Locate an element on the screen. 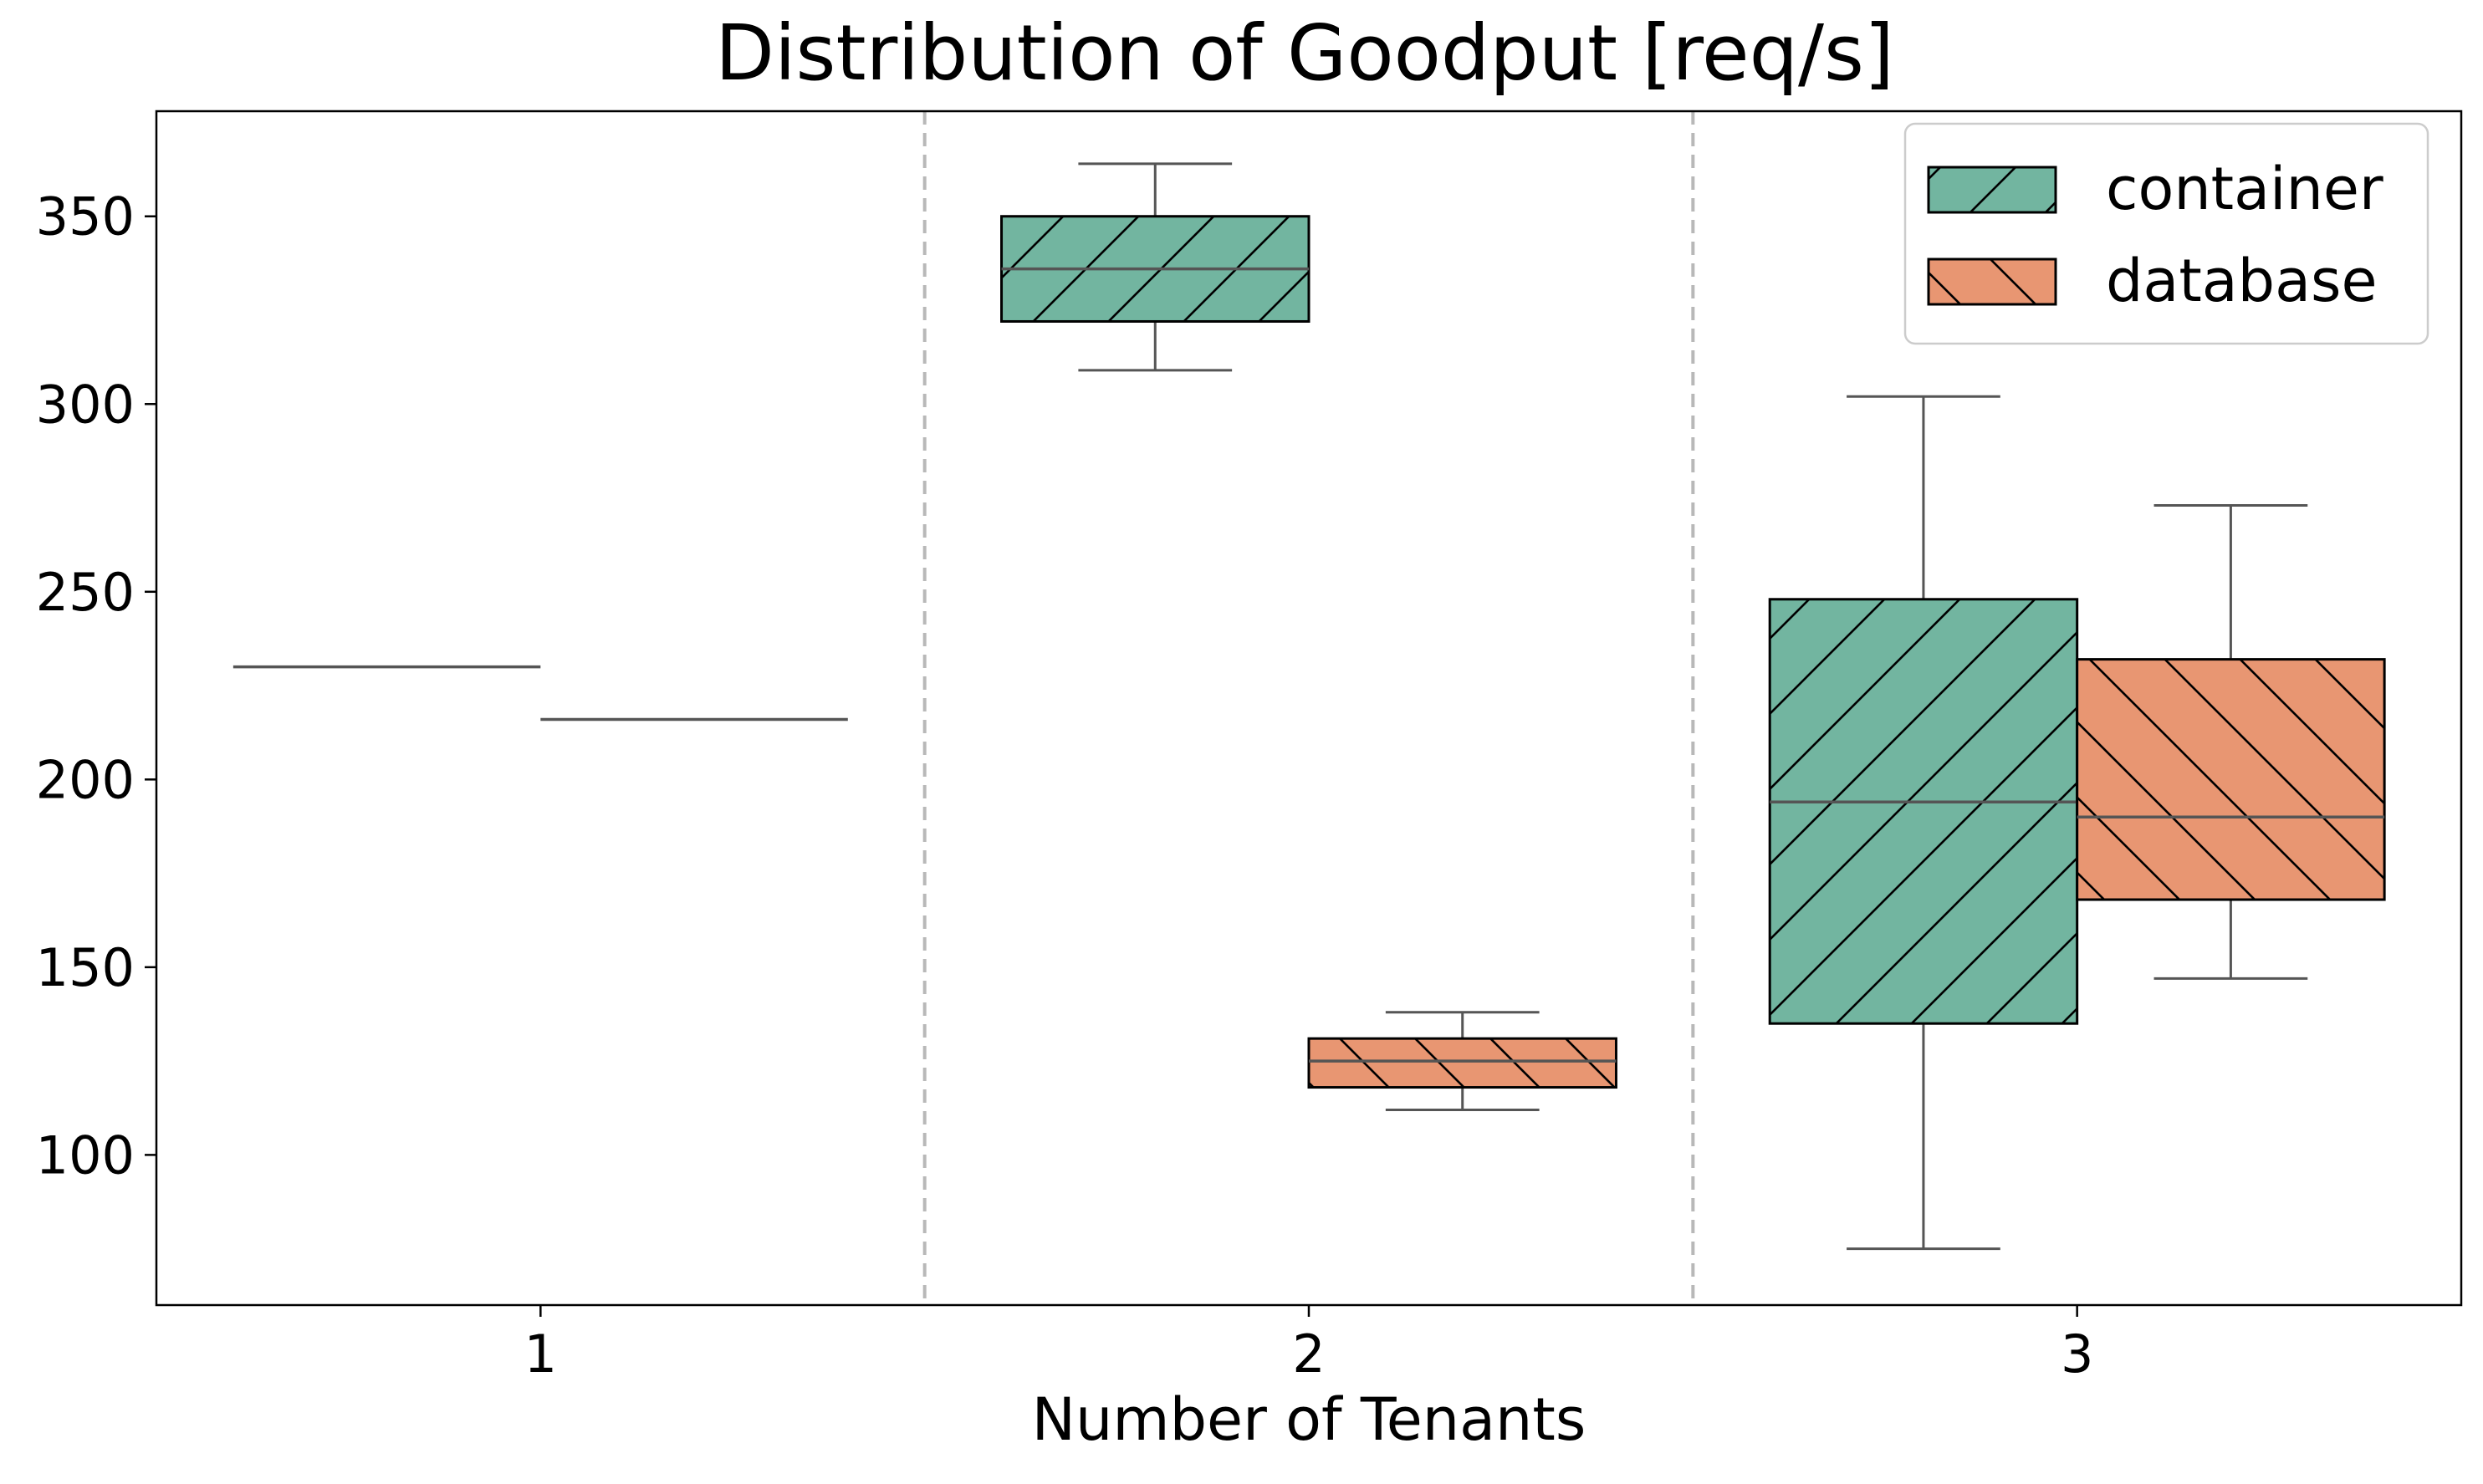 The width and height of the screenshot is (2483, 1484). x-tick-label: 1 is located at coordinates (540, 1354).